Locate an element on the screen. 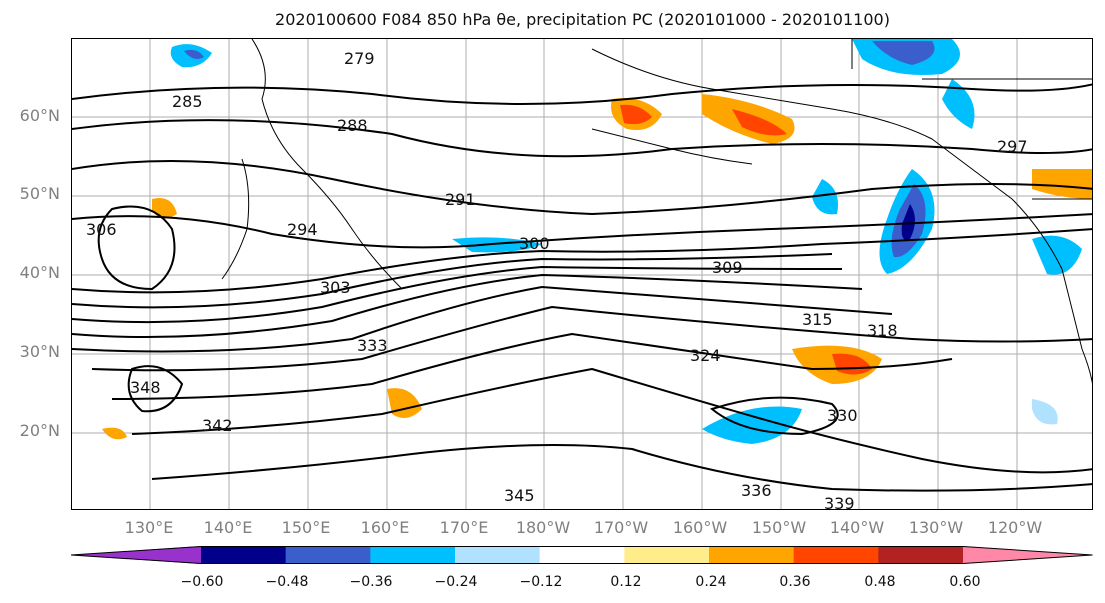  lon-label-150e: 150°E is located at coordinates (306, 527).